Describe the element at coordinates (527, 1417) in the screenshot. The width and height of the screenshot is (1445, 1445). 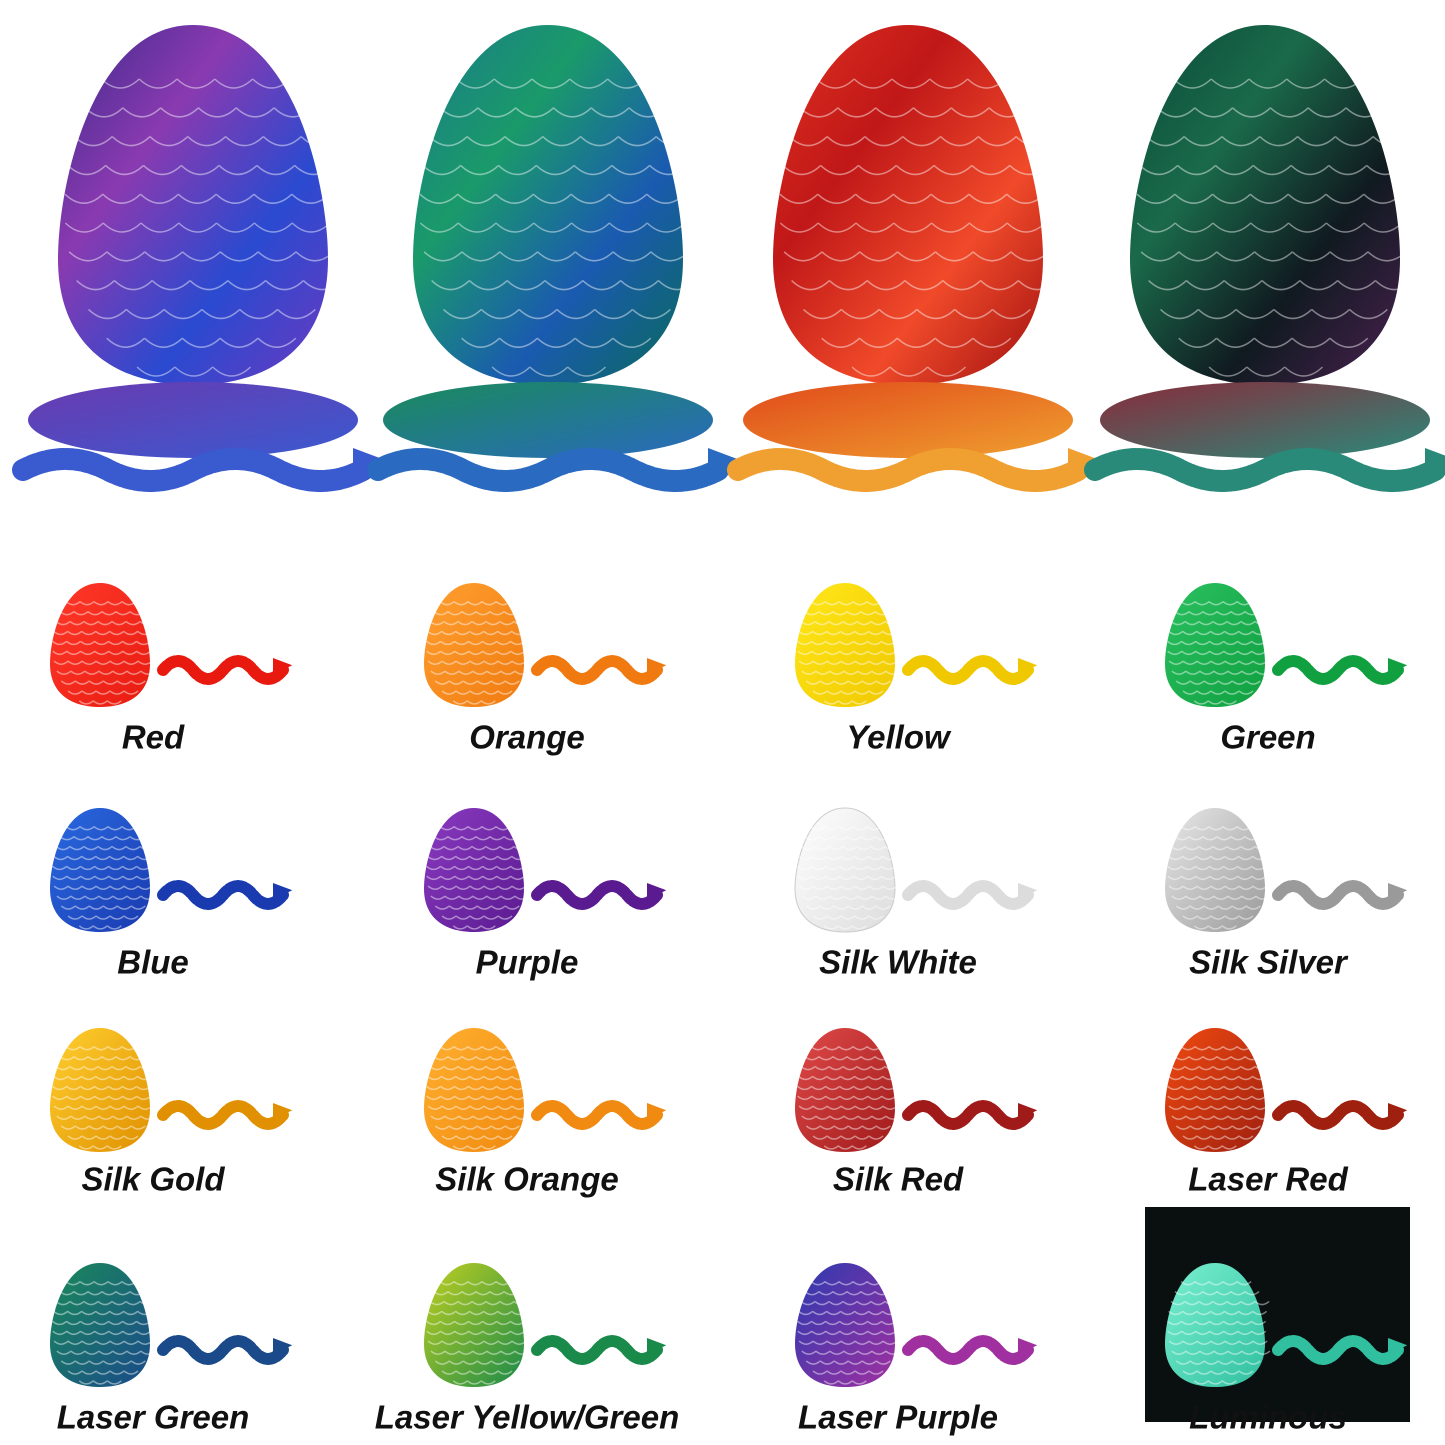
I see `variant-label: Laser Yellow/Green` at that location.